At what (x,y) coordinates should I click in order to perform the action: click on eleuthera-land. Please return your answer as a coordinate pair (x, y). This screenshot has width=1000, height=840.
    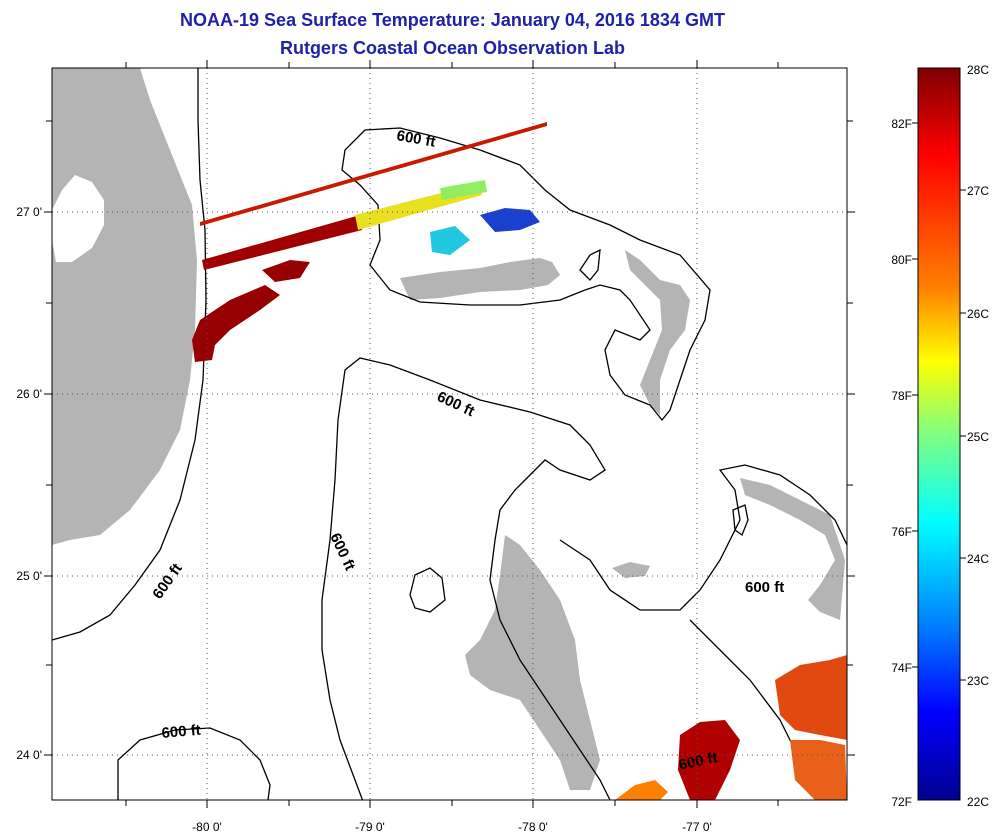
    Looking at the image, I should click on (792, 549).